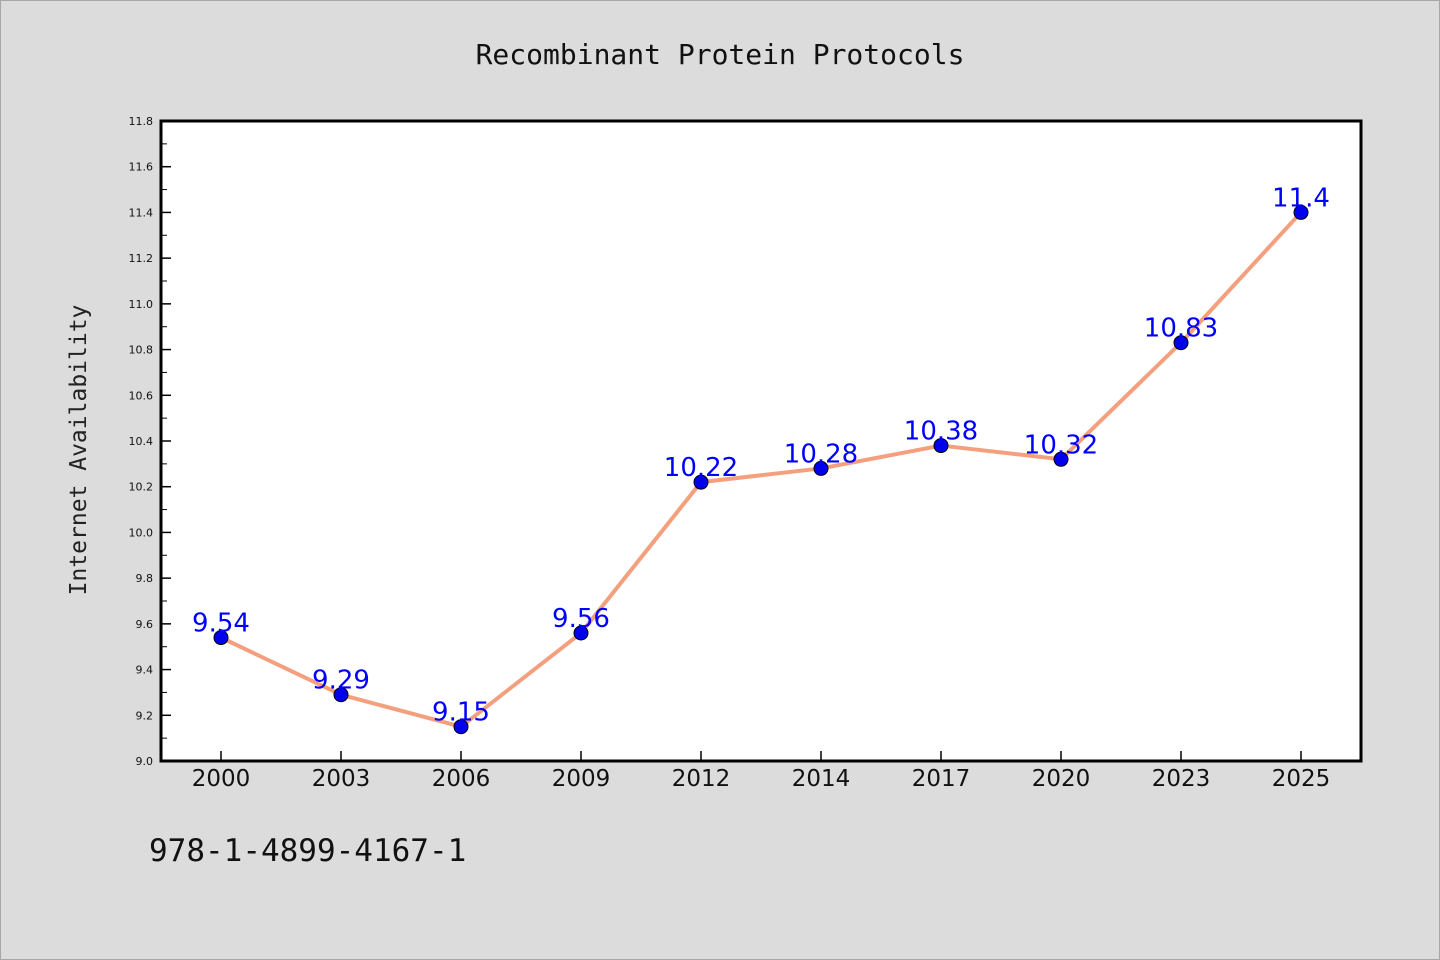 This screenshot has width=1440, height=960. I want to click on y-tick-label: 9.2, so click(145, 715).